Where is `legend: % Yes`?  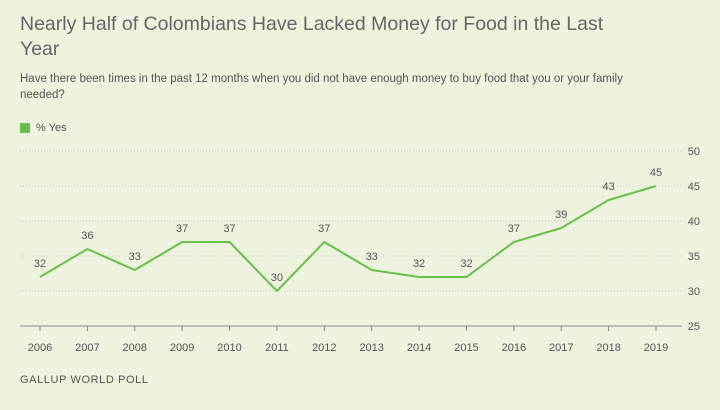 legend: % Yes is located at coordinates (43, 128).